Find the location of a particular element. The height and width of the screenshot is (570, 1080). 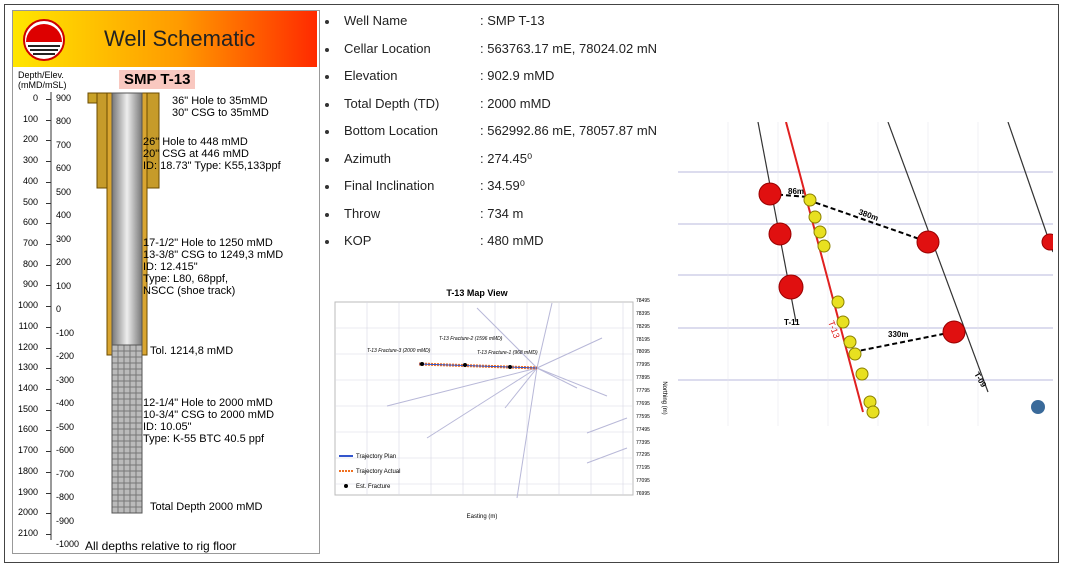

annotation: 10-3/4" CSG to 2000 mMD is located at coordinates (209, 415).